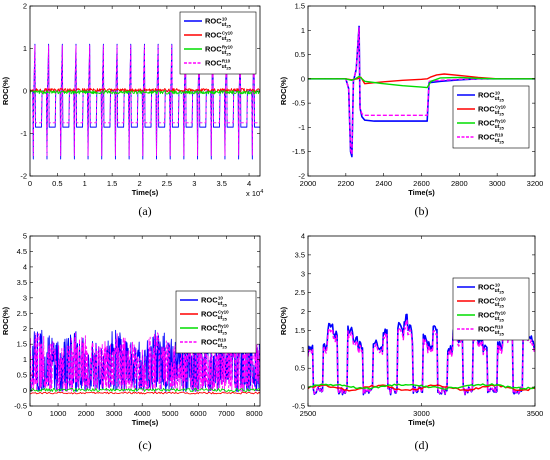 This screenshot has width=550, height=460. Describe the element at coordinates (383, 183) in the screenshot. I see `x-tick-label: 2400` at that location.